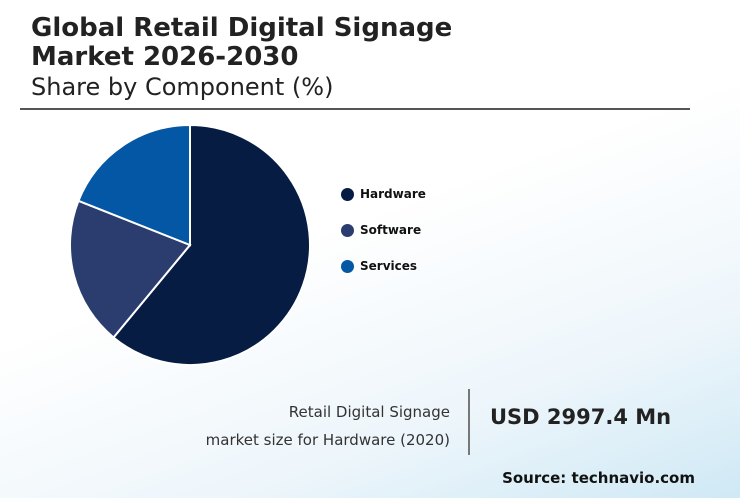 The height and width of the screenshot is (498, 740). What do you see at coordinates (469, 422) in the screenshot?
I see `kpi-divider` at bounding box center [469, 422].